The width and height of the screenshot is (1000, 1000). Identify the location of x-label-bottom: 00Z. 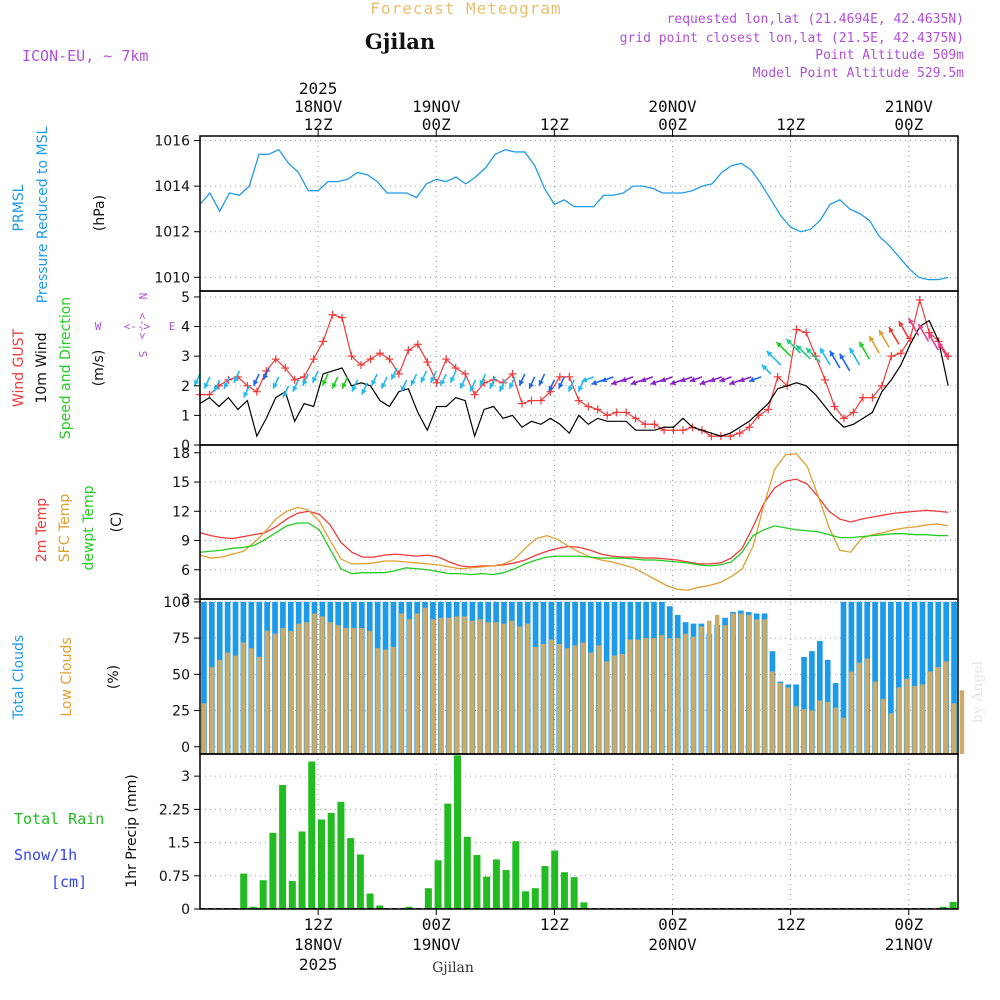
(436, 924).